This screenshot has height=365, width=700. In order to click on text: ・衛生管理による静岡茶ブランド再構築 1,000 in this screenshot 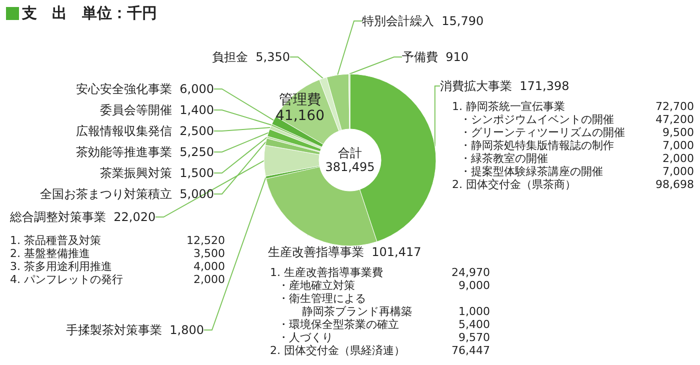, I will do `click(384, 305)`.